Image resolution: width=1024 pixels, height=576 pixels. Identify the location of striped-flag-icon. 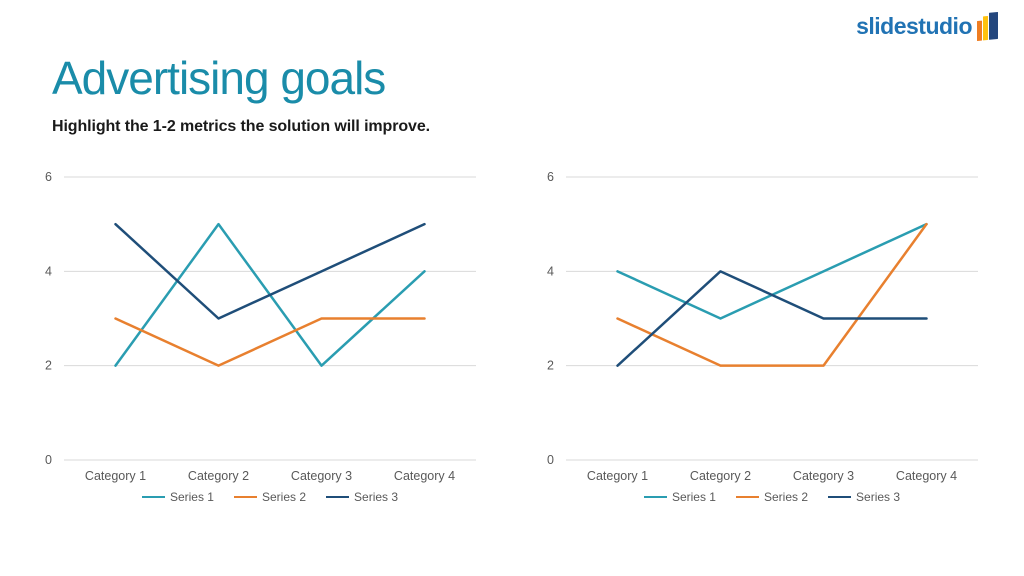
(987, 26).